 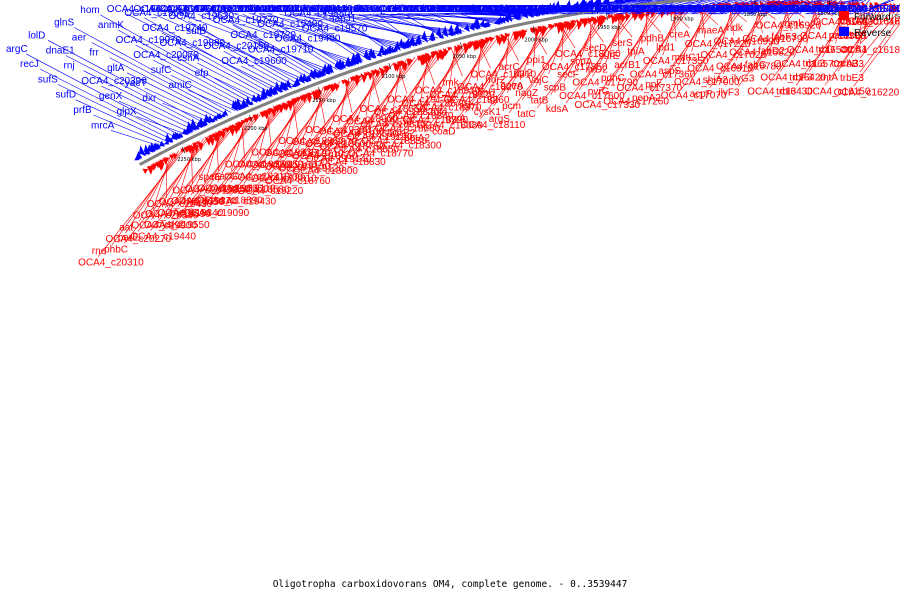 I want to click on forward-gene-label: OCA4_c18720, so click(x=298, y=153).